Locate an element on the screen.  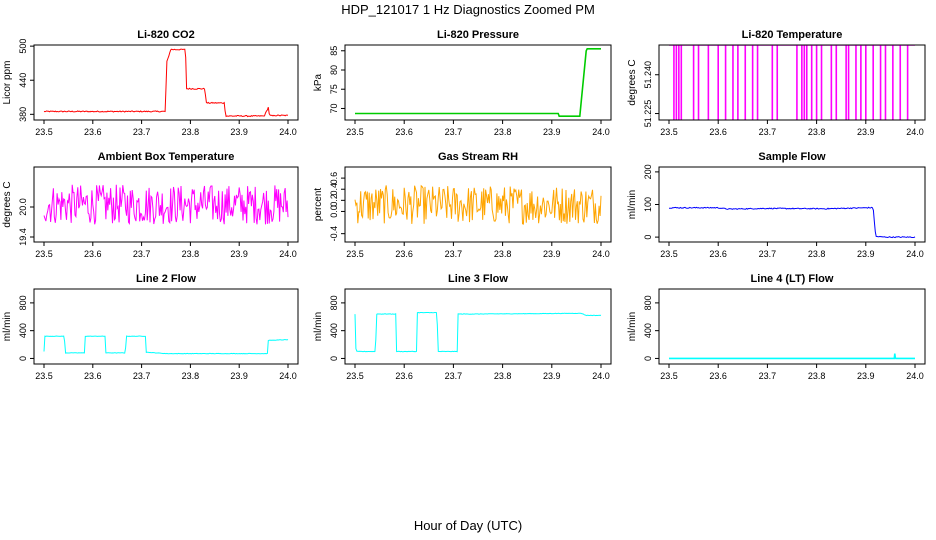
y-tick-label: 200 is located at coordinates (648, 171).